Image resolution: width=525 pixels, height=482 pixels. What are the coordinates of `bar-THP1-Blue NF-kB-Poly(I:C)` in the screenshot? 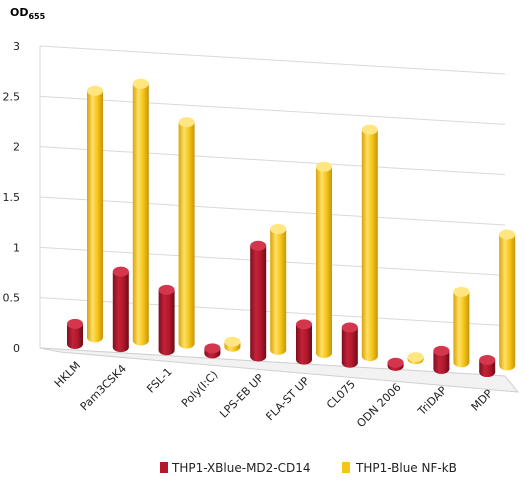 It's located at (232, 344).